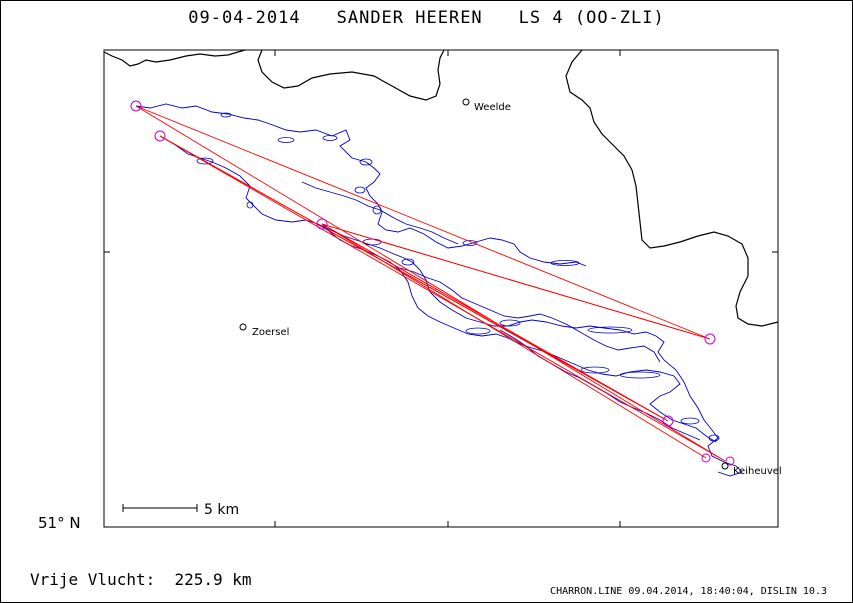 The height and width of the screenshot is (603, 853). I want to click on town-keiheuvel: Keiheuvel, so click(751, 469).